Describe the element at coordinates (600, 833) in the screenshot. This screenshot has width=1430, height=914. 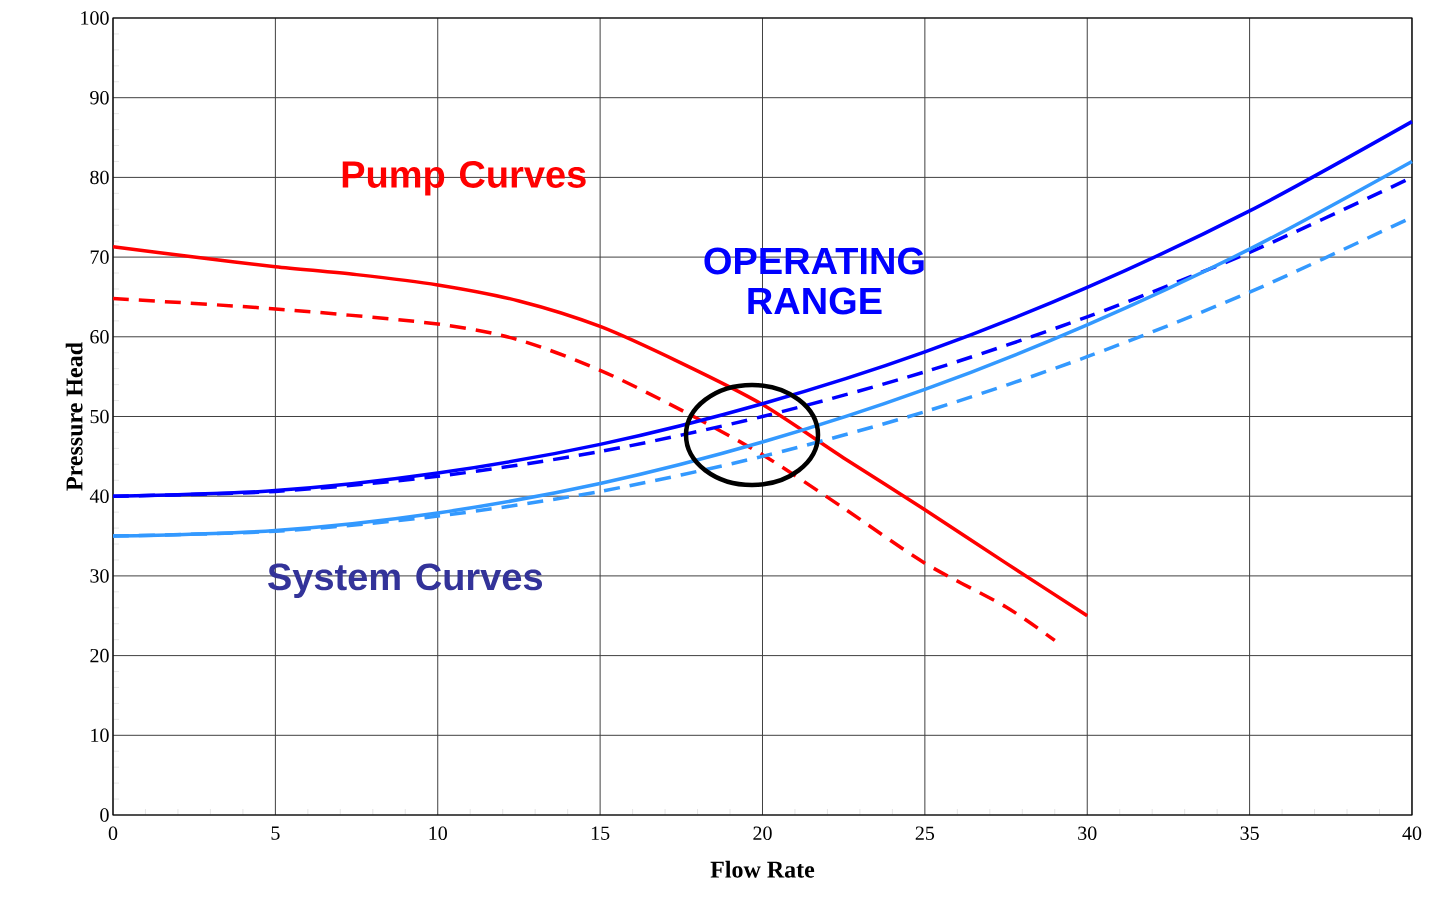
I see `x-tick-label: 15` at that location.